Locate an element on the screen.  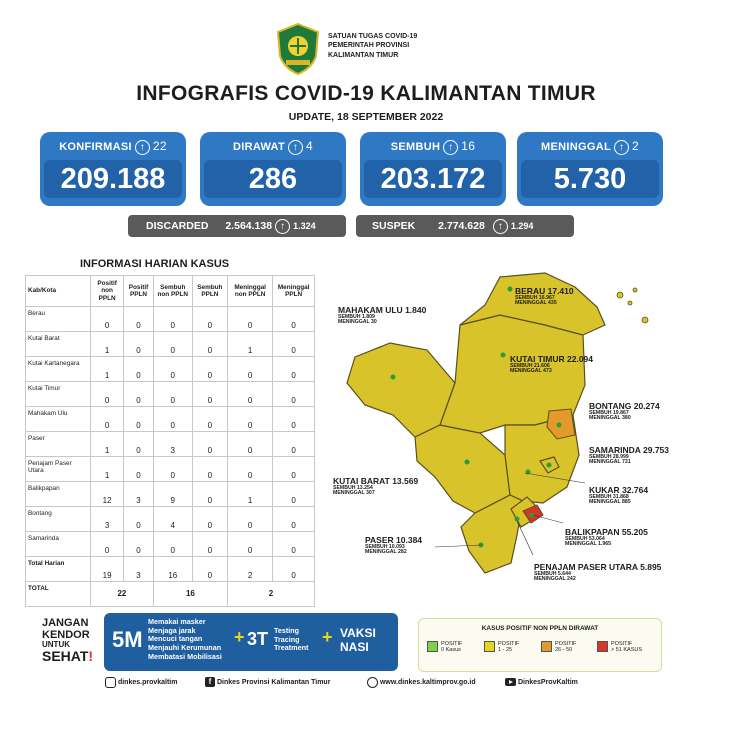
youtube-icon is located at coordinates (510, 682).